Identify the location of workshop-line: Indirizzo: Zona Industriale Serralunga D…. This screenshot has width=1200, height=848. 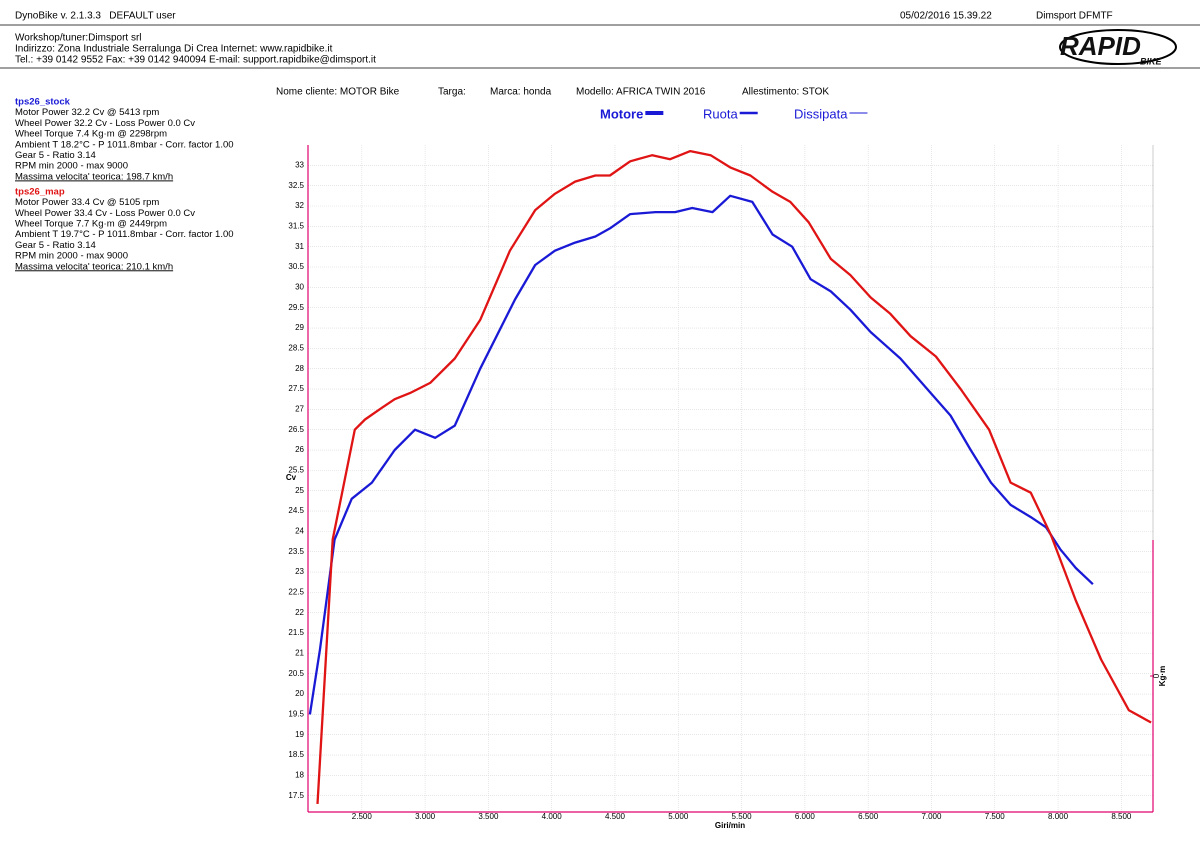
(174, 49).